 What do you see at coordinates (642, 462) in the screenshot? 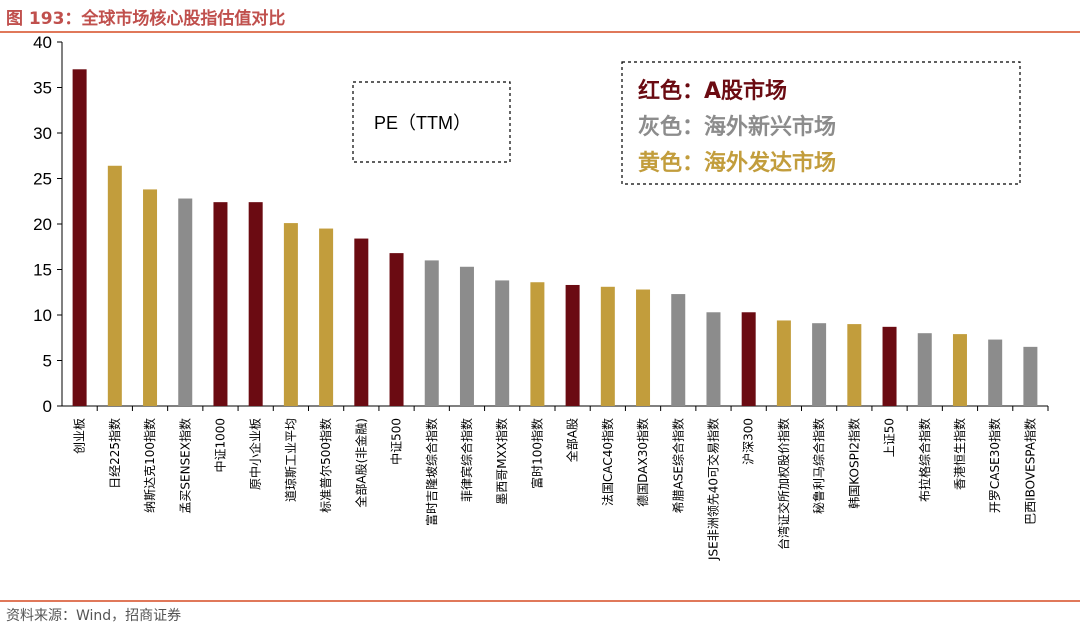
I see `x-tick-label: 德国DAX30指数` at bounding box center [642, 462].